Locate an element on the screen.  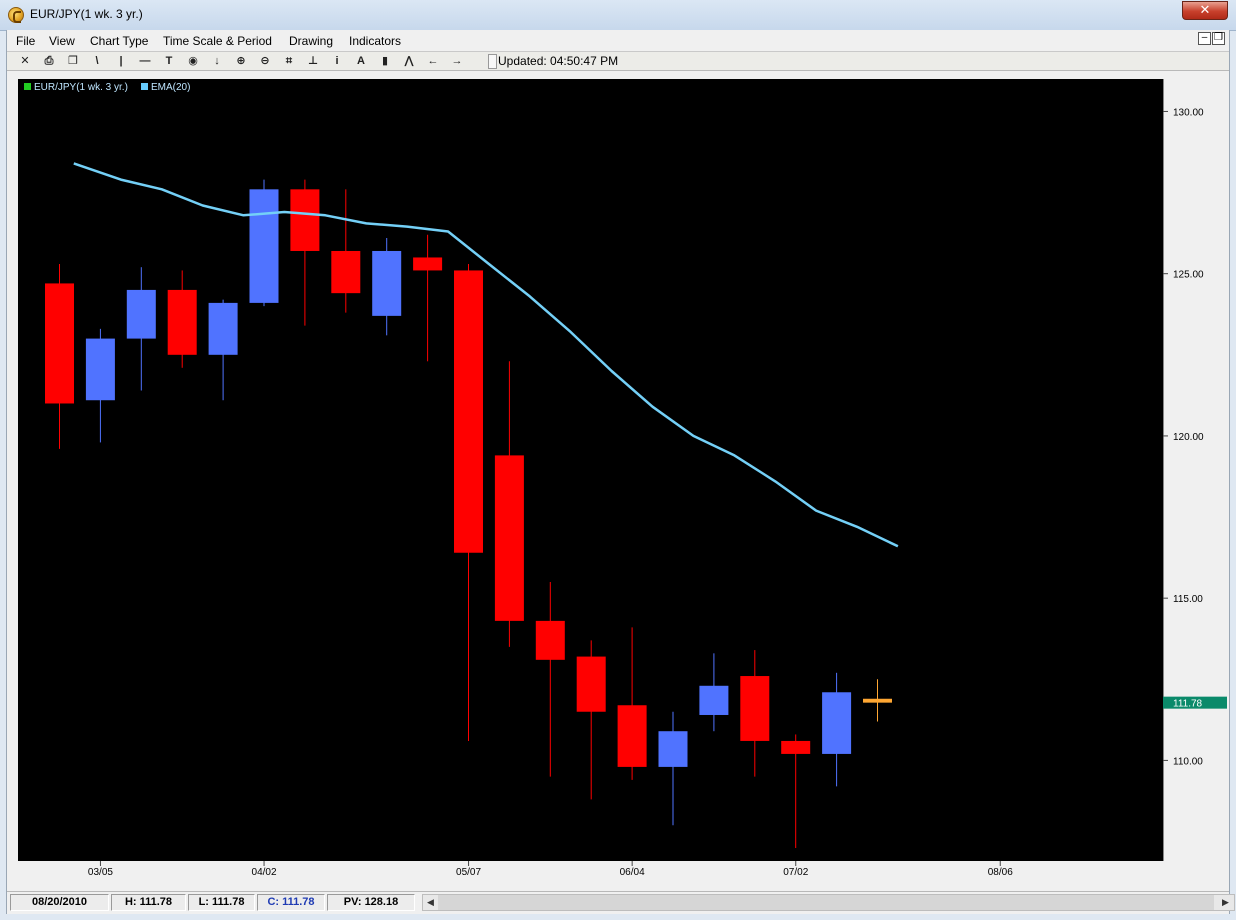
copy-icon: ❐ is located at coordinates (73, 61).